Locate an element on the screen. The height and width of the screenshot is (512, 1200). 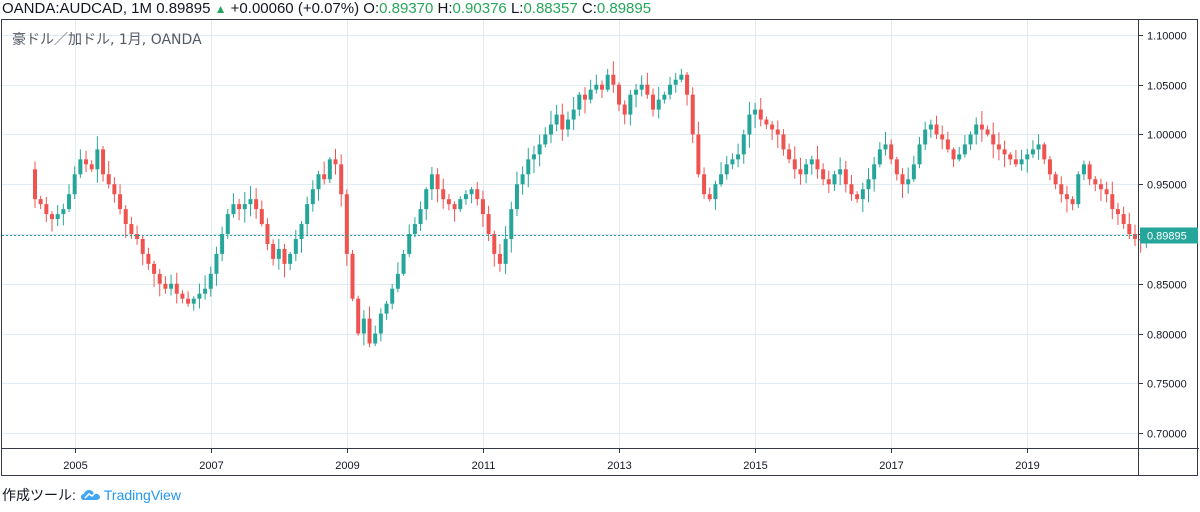
time-tick-label: 2011 is located at coordinates (484, 466).